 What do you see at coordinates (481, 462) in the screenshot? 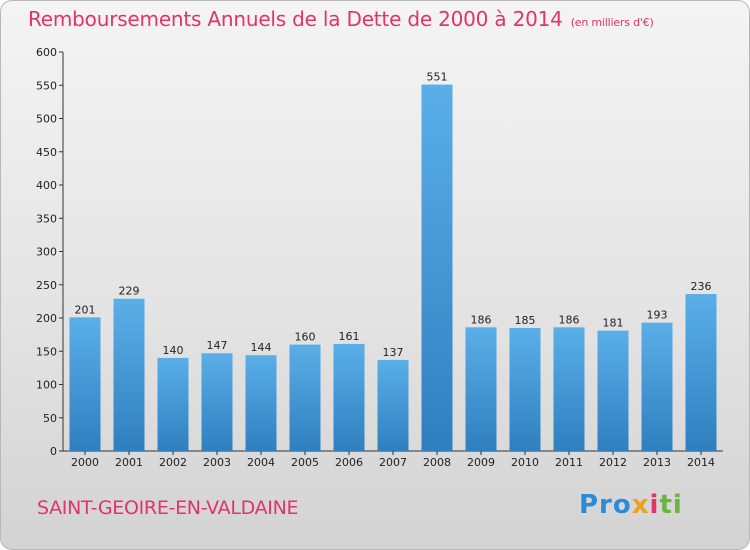
I see `x-tick-label-2009: 2009` at bounding box center [481, 462].